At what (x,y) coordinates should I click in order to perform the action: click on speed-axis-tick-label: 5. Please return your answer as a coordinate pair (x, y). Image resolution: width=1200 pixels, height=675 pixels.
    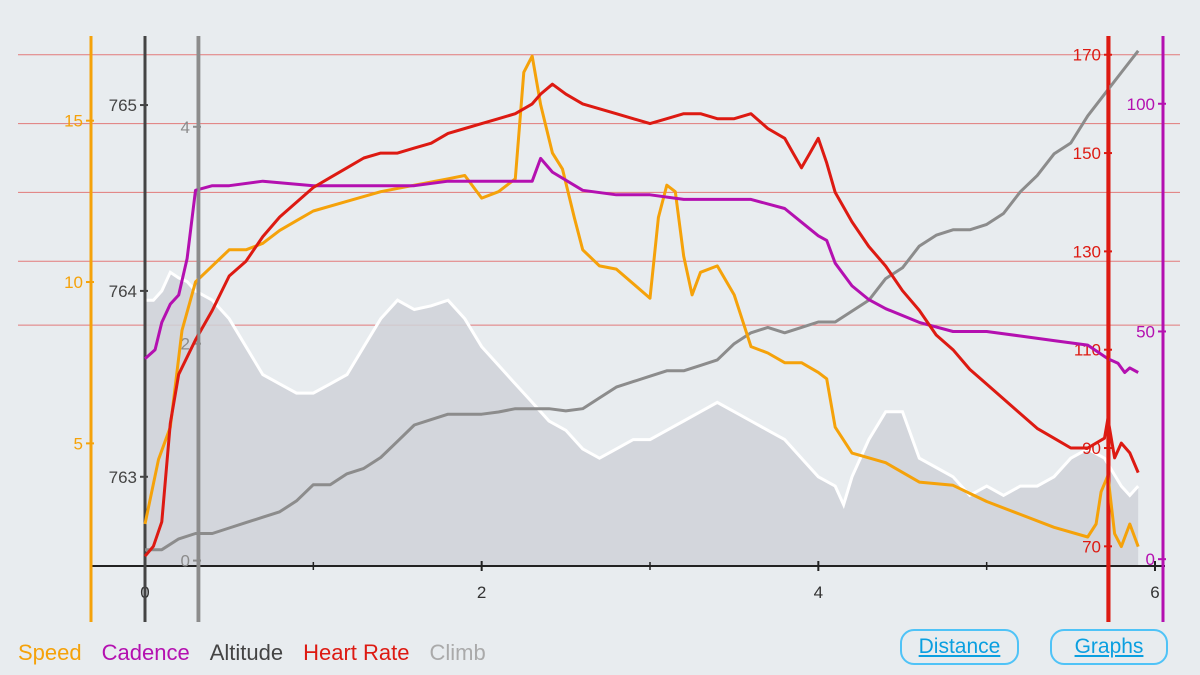
    Looking at the image, I should click on (78, 443).